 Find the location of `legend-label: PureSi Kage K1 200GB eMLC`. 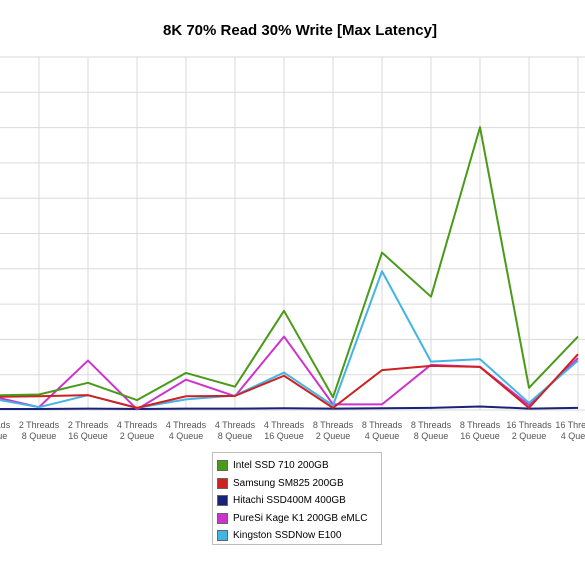

legend-label: PureSi Kage K1 200GB eMLC is located at coordinates (300, 518).